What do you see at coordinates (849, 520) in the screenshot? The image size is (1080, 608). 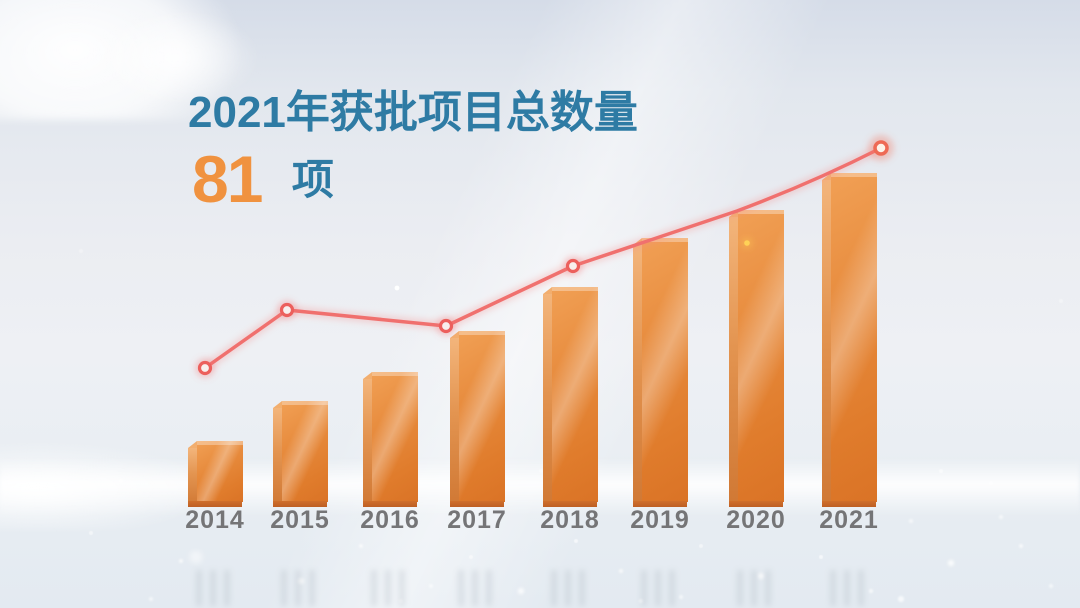 I see `year-label-2021: 2021` at bounding box center [849, 520].